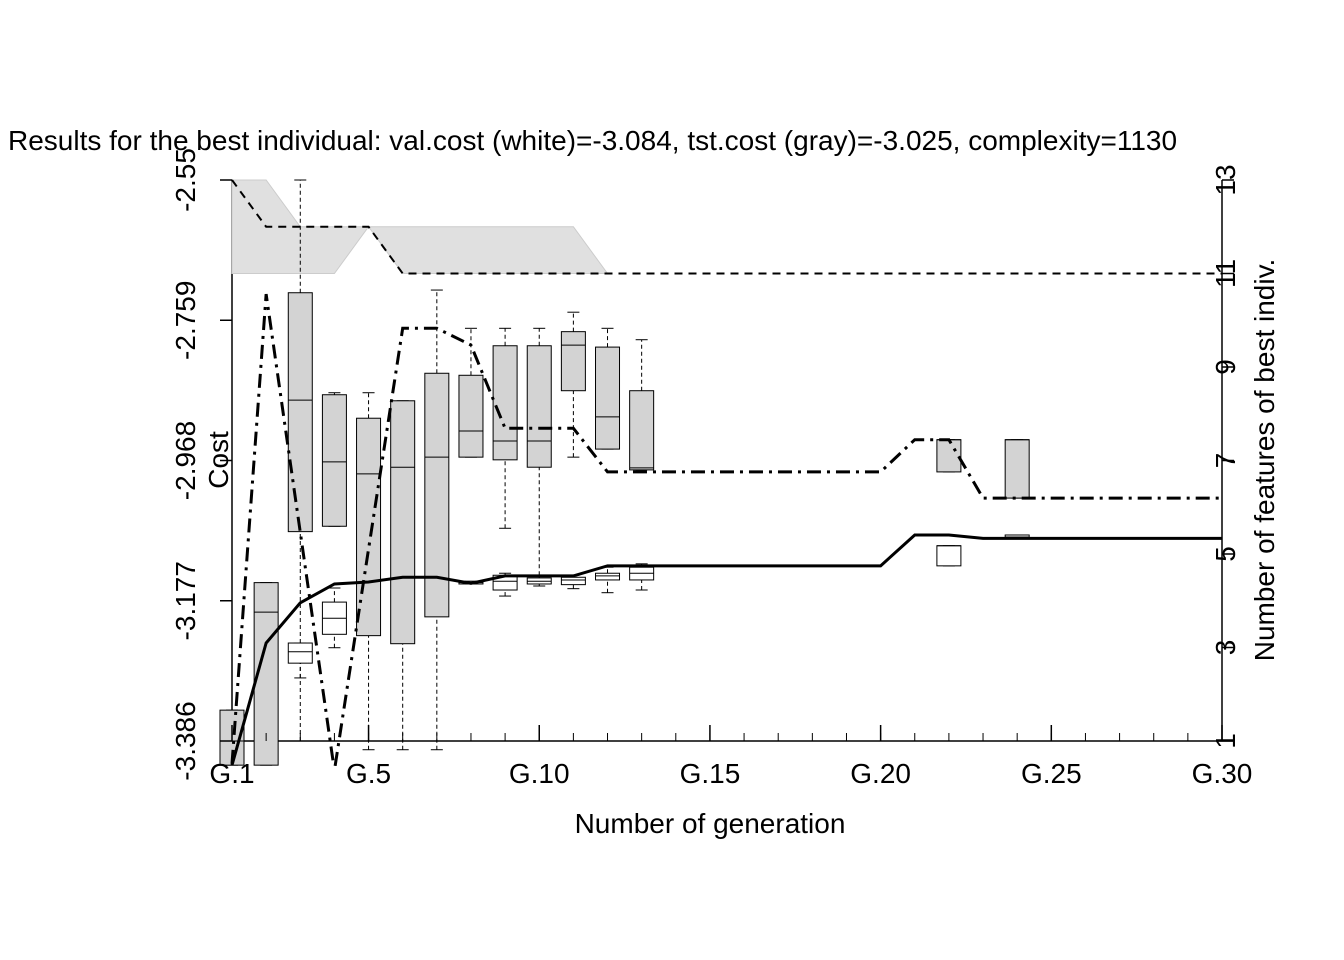 This screenshot has width=1344, height=960. I want to click on x-tick-label: G.30, so click(1222, 773).